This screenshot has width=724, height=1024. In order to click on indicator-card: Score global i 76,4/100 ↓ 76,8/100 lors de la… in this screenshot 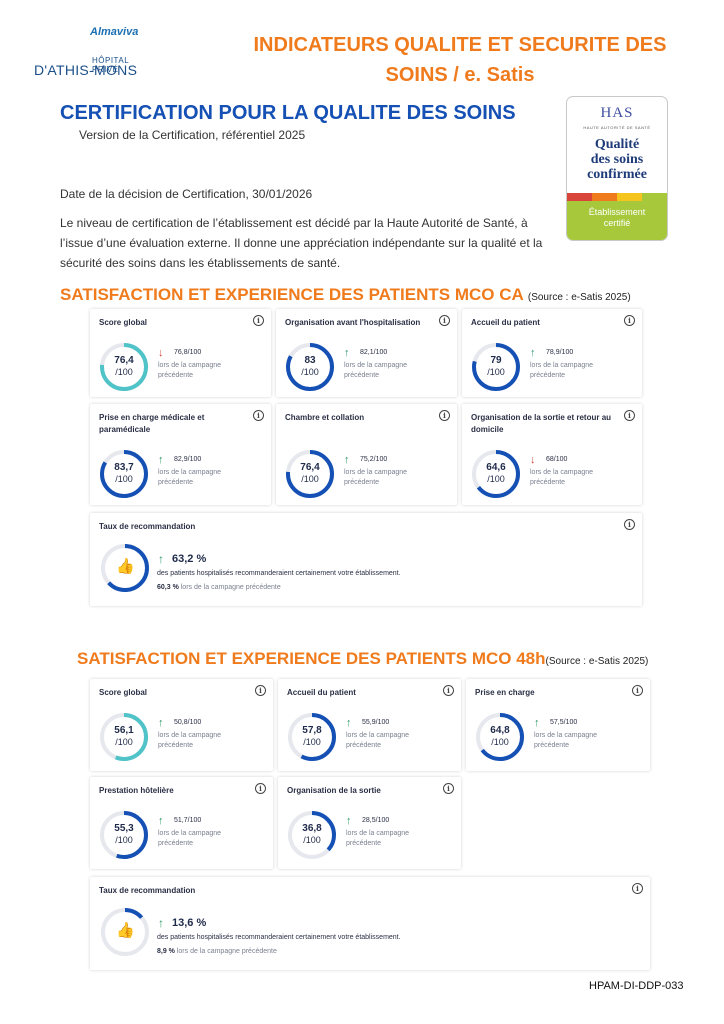, I will do `click(180, 353)`.